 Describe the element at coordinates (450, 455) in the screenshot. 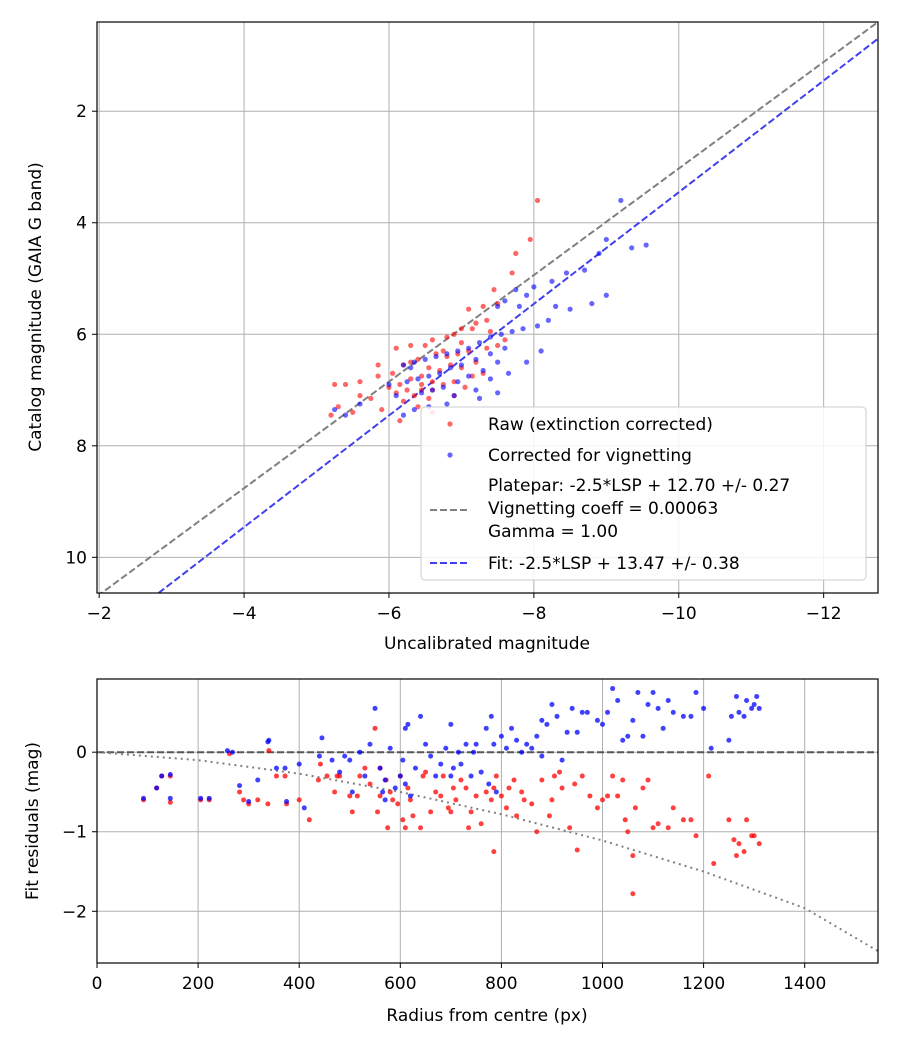

I see `legend-marker-corrected` at that location.